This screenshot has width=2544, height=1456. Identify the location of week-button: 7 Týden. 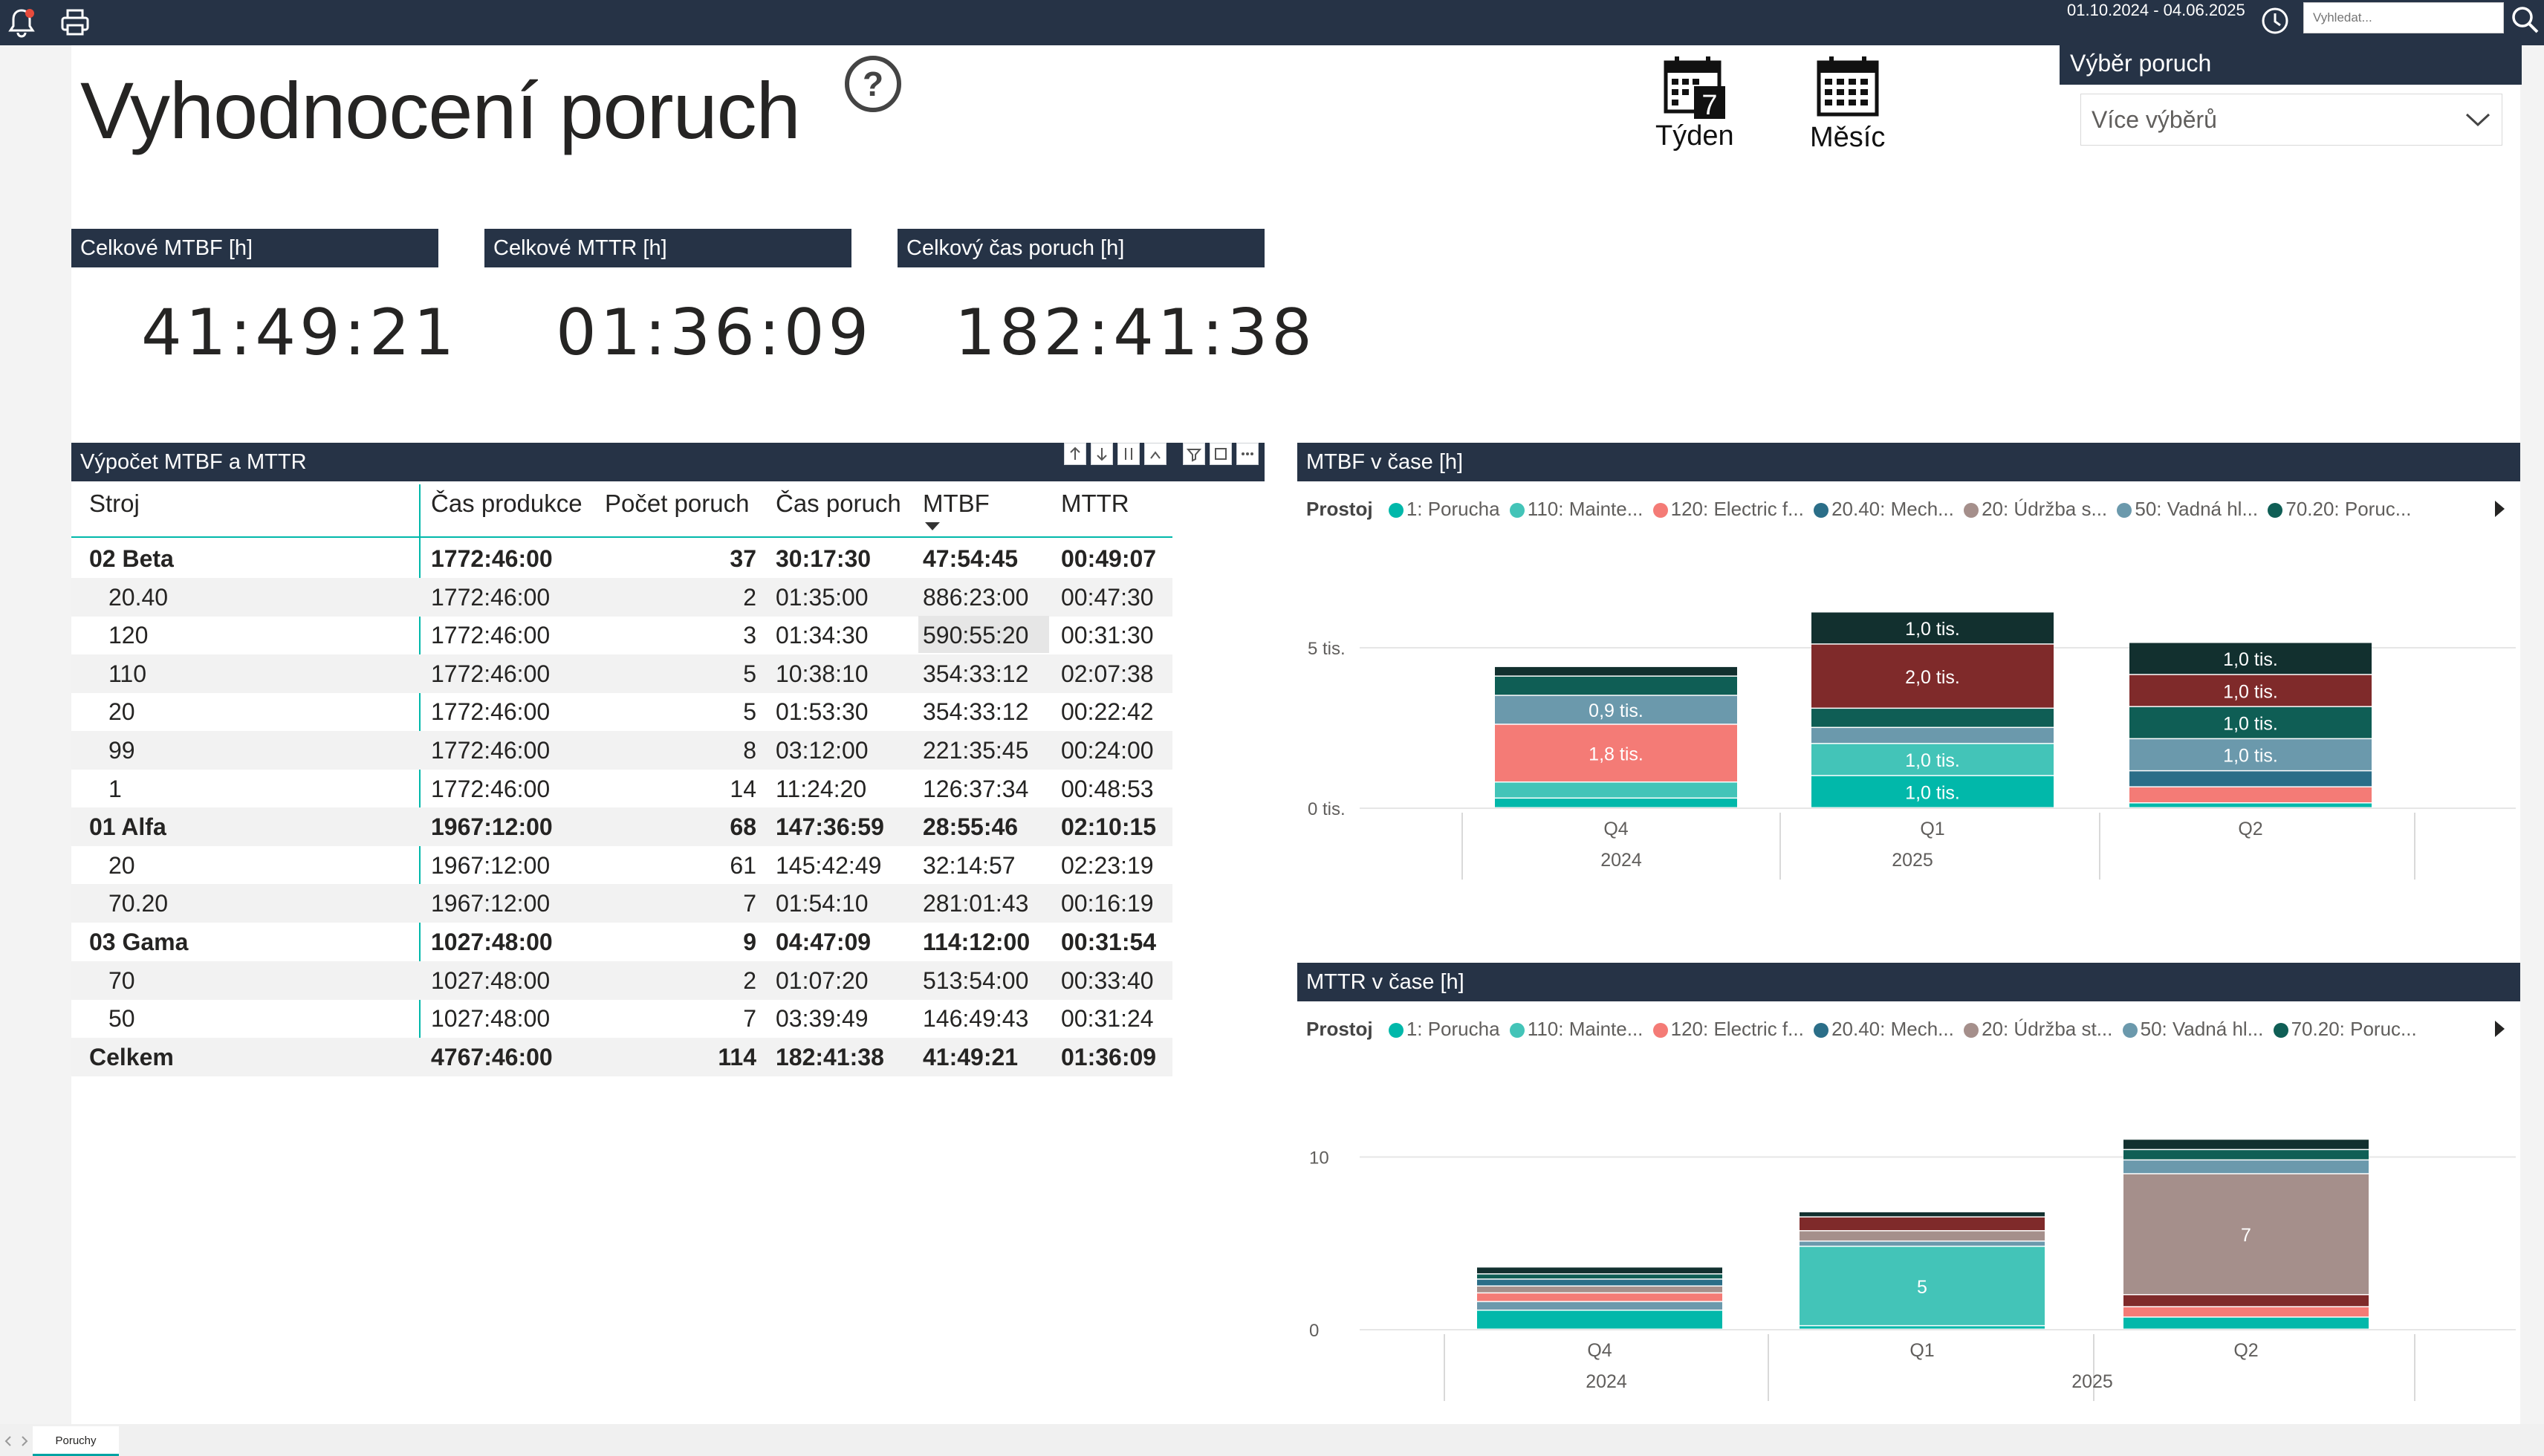
(1694, 103).